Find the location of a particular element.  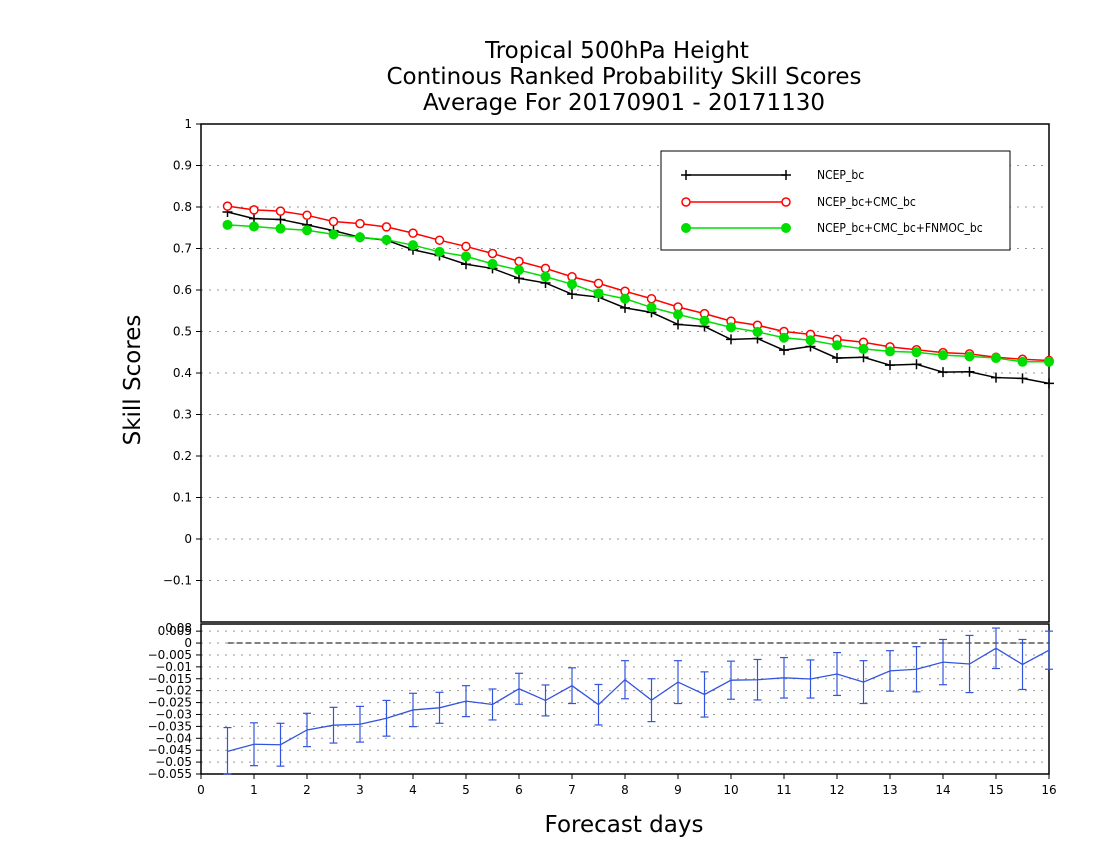

y-axis-label: Skill Scores is located at coordinates (133, 380).